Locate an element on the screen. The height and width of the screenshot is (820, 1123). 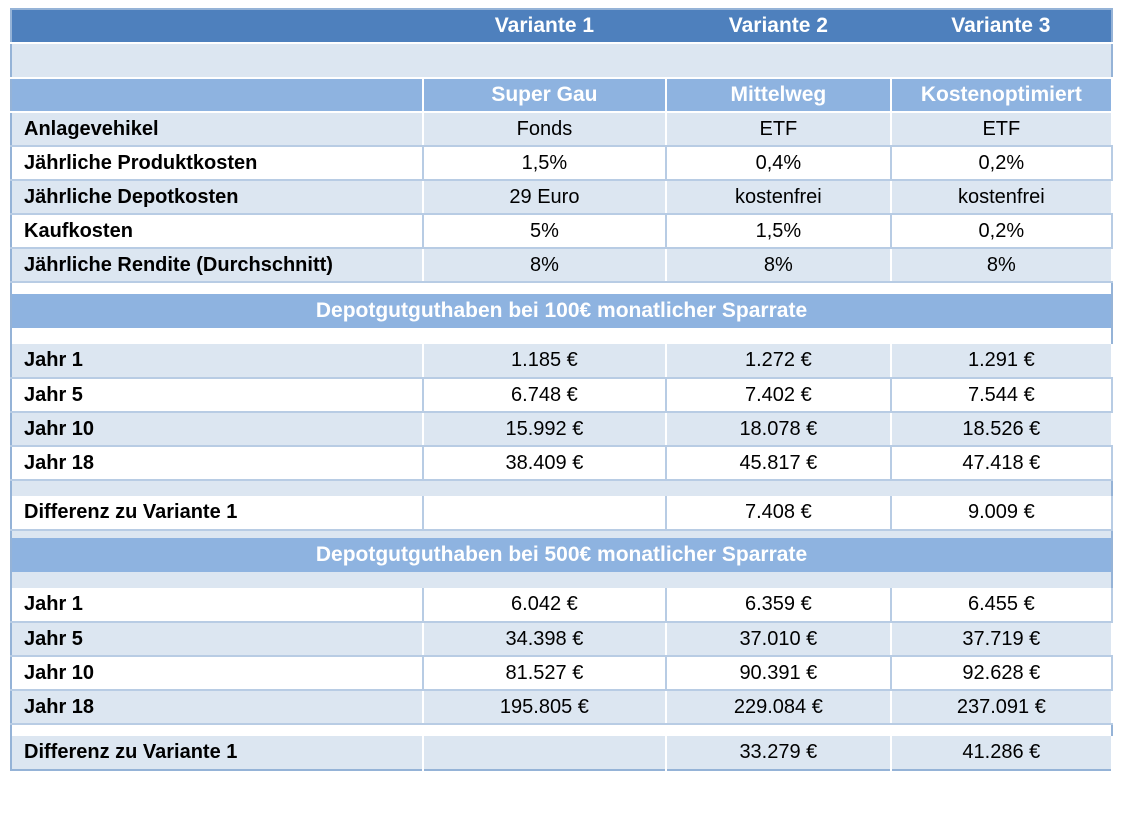
cell-value: 18.526 € is located at coordinates (1002, 429).